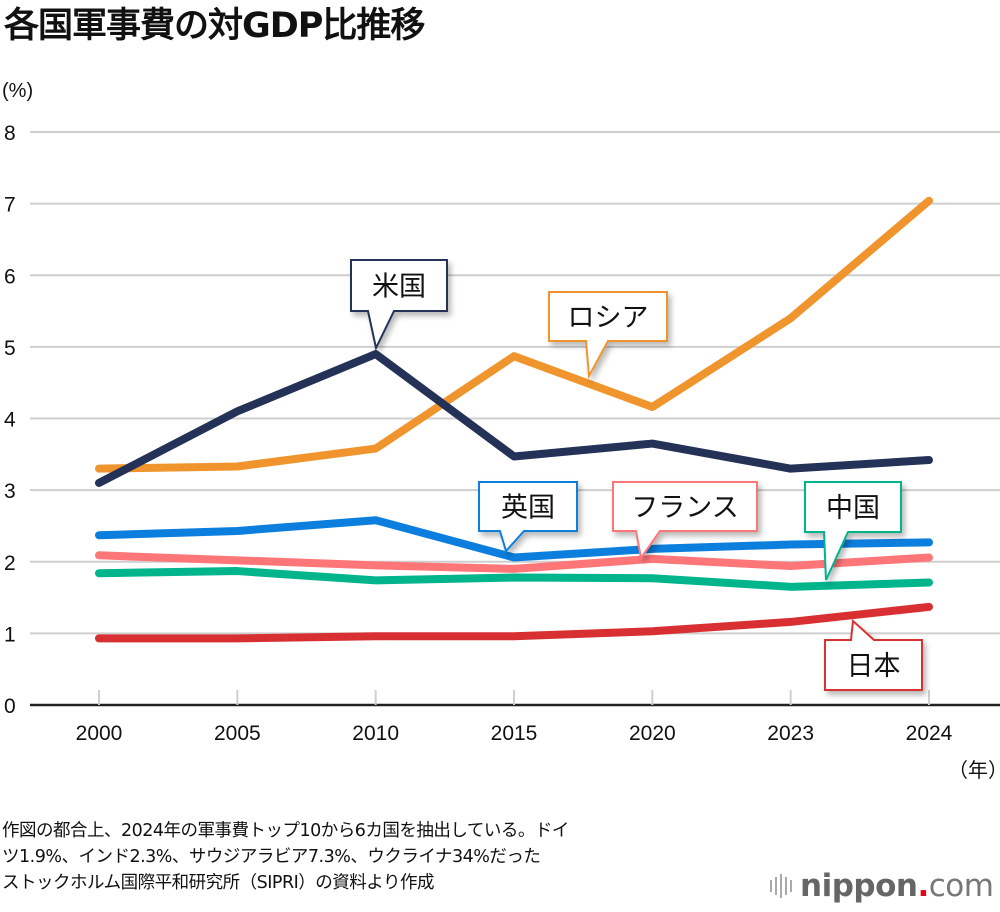 The height and width of the screenshot is (912, 1000). What do you see at coordinates (684, 508) in the screenshot?
I see `callout-label-france: フランス` at bounding box center [684, 508].